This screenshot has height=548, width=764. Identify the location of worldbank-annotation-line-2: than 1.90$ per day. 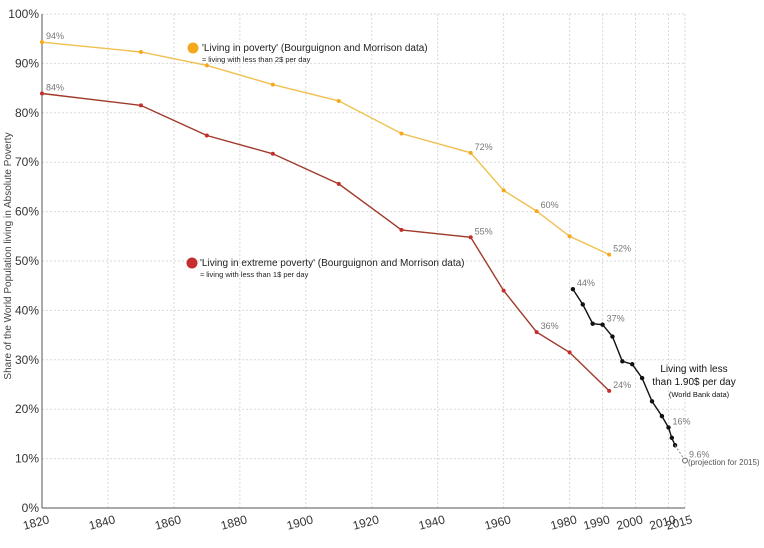
(693, 382).